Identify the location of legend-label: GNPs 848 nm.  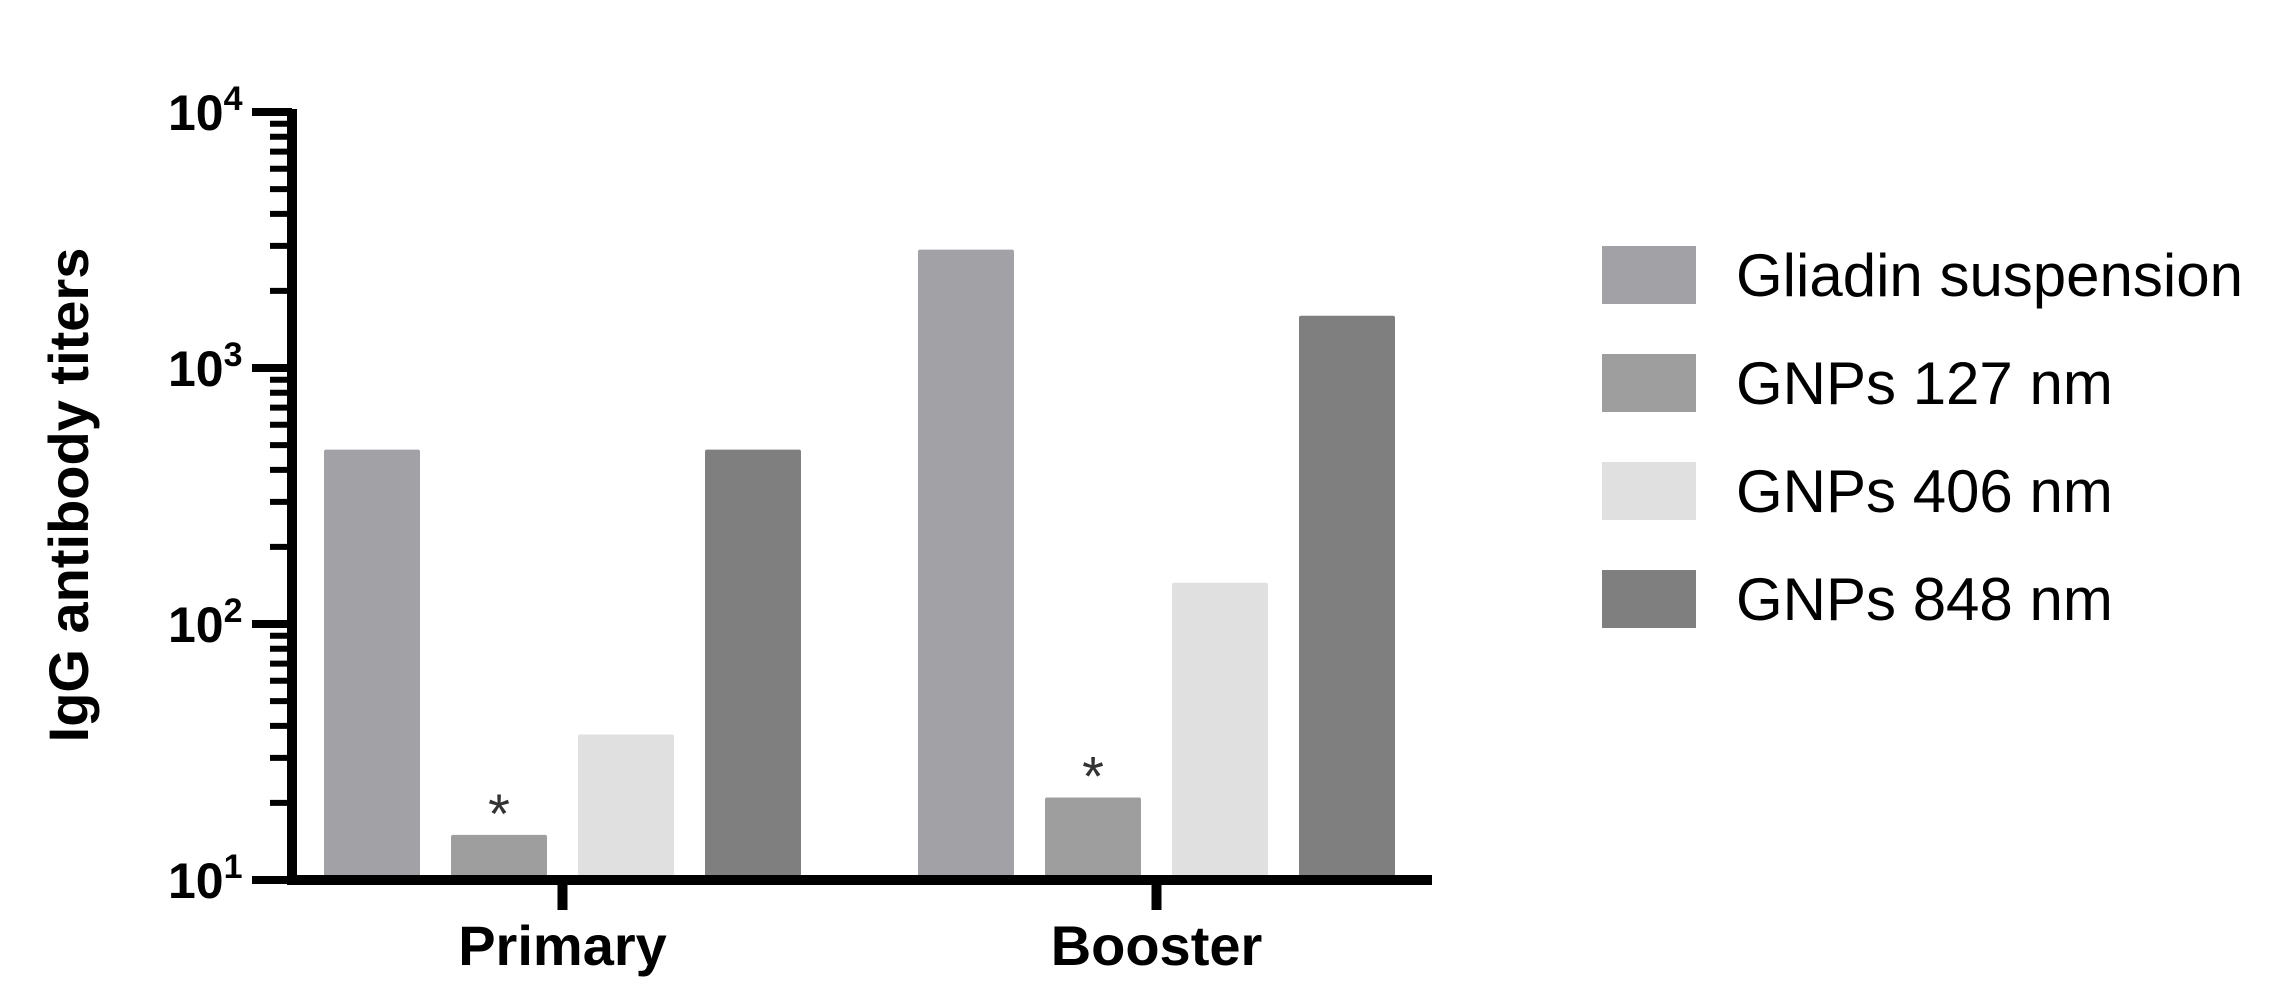
(1924, 599).